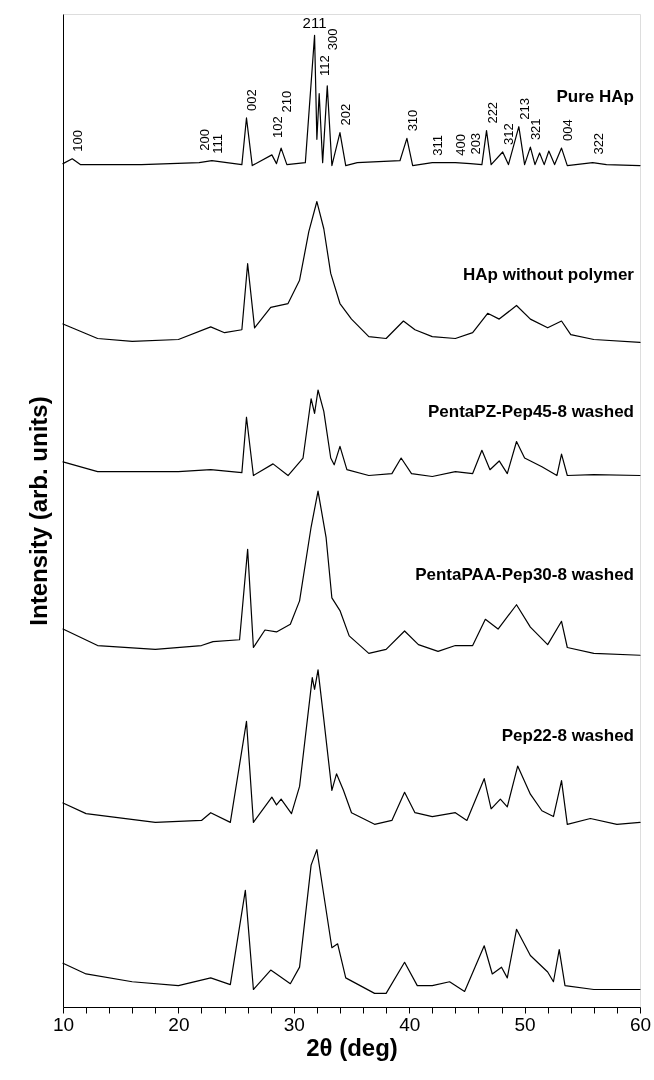 Image resolution: width=654 pixels, height=1080 pixels. What do you see at coordinates (531, 411) in the screenshot?
I see `series-label: PentaPZ-Pep45-8 washed` at bounding box center [531, 411].